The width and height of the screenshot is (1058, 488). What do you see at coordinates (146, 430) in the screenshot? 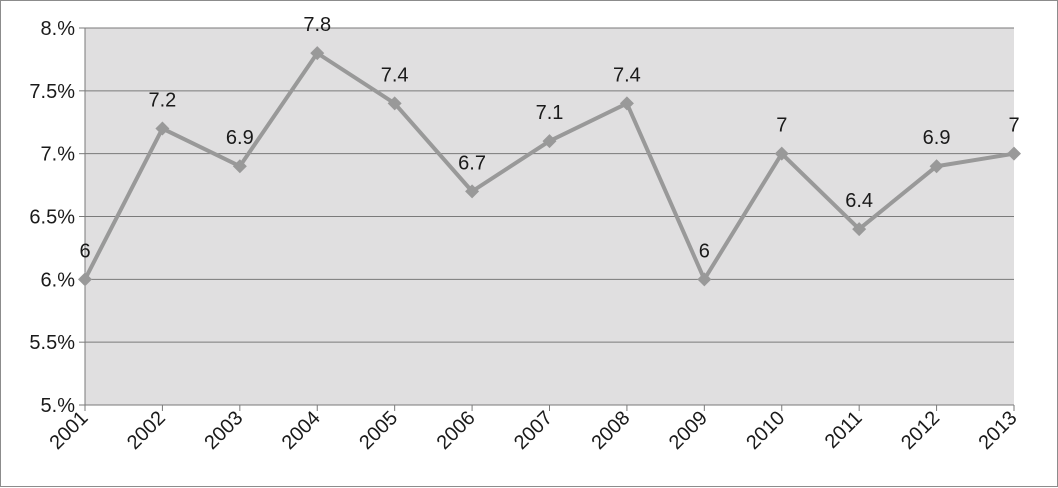
I see `x-tick-label: 2002` at bounding box center [146, 430].